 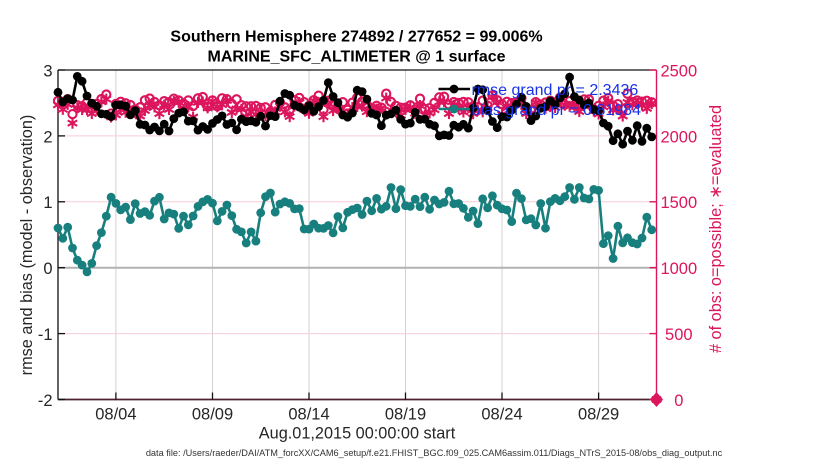 What do you see at coordinates (308, 415) in the screenshot?
I see `svg-text: 08/14` at bounding box center [308, 415].